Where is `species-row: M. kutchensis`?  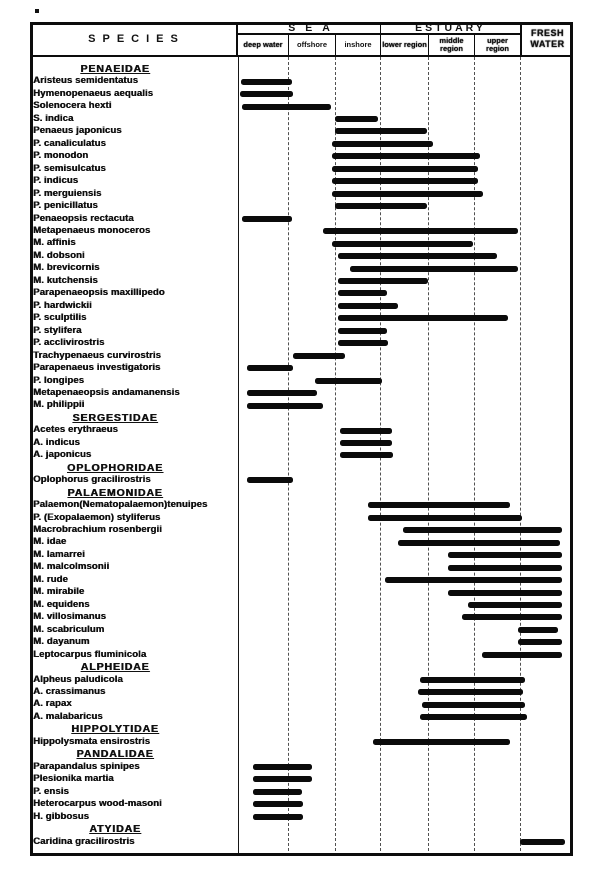
species-row: M. kutchensis is located at coordinates (301, 281).